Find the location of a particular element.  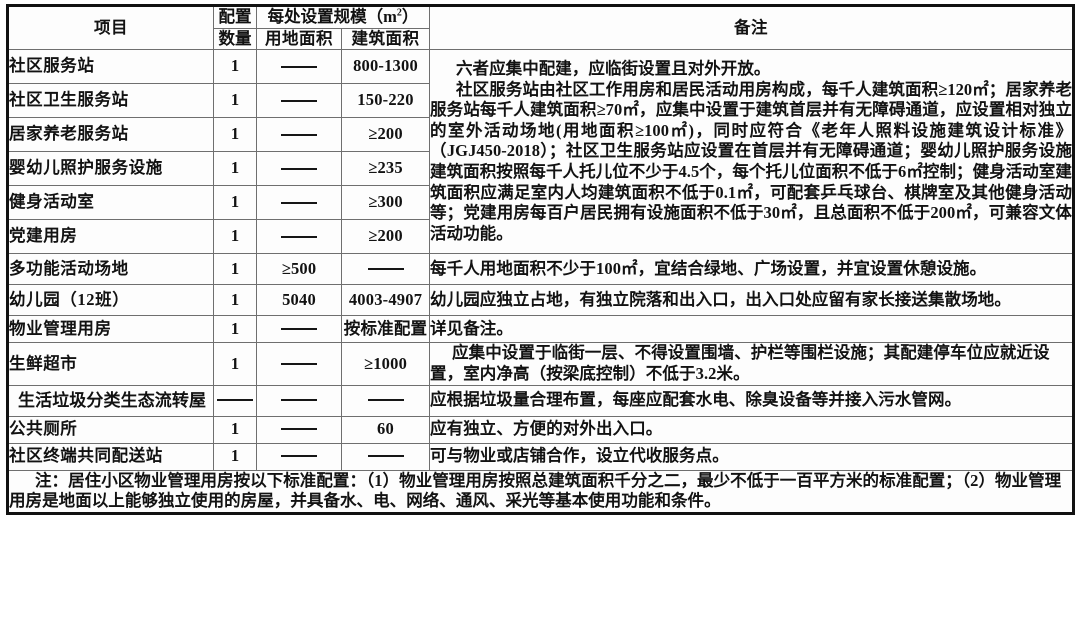

header-building-area: 建筑面积 is located at coordinates (385, 39).